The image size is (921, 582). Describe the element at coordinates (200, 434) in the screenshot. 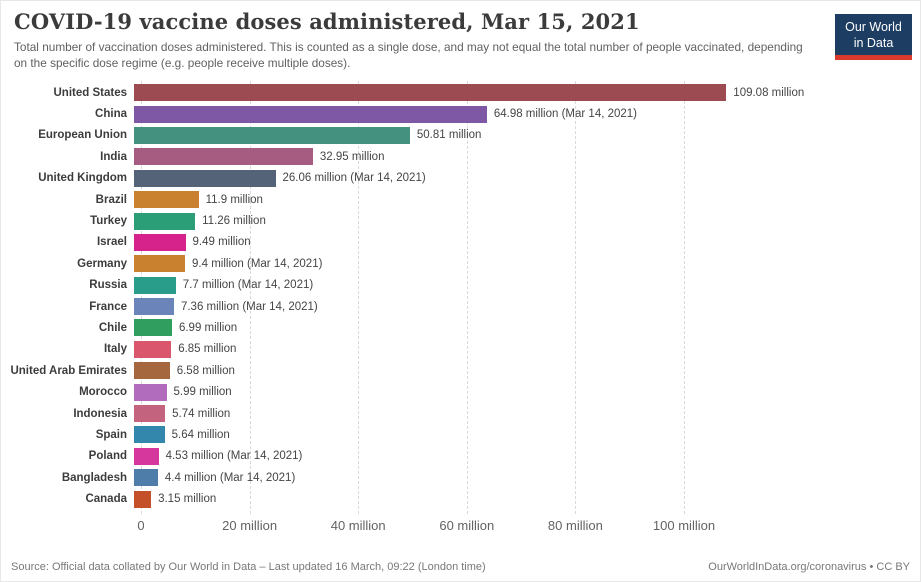

I see `bar-value-label: 5.64 million` at that location.